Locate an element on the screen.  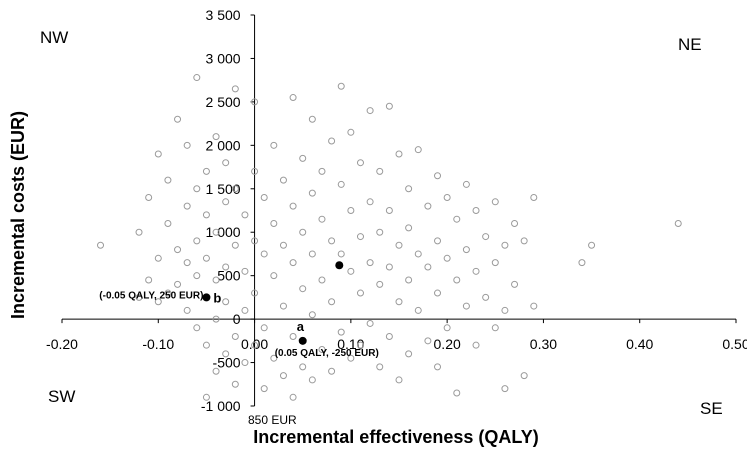
x-tick-label: 0.10 is located at coordinates (350, 344).